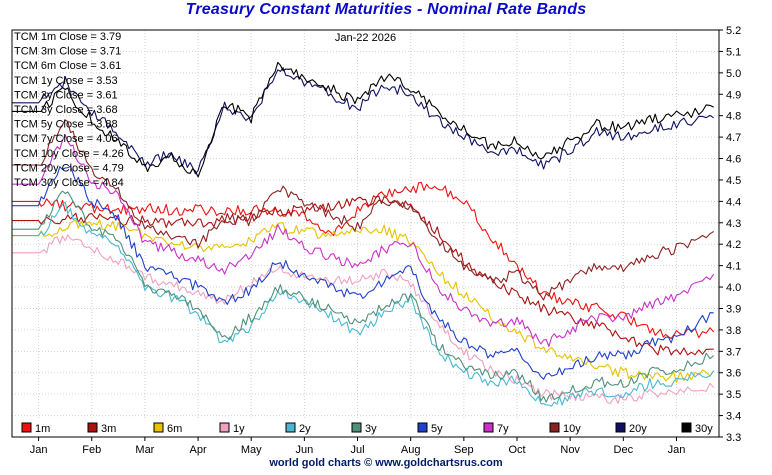  I want to click on legend-swatch-7y, so click(488, 427).